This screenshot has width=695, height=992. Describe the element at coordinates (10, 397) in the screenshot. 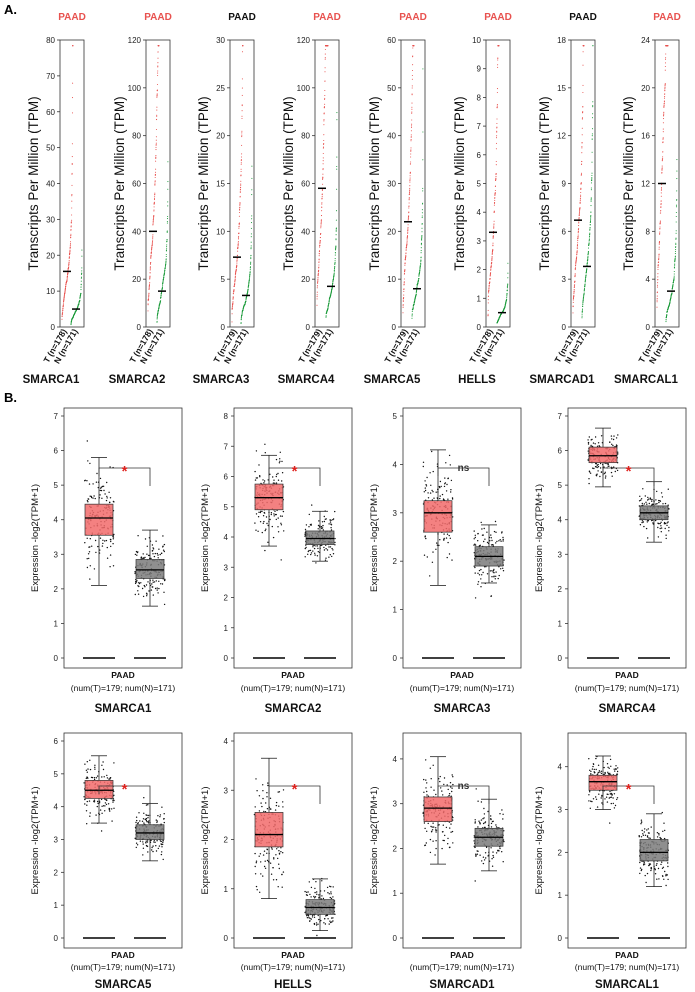

I see `panel-b-label: B.` at that location.